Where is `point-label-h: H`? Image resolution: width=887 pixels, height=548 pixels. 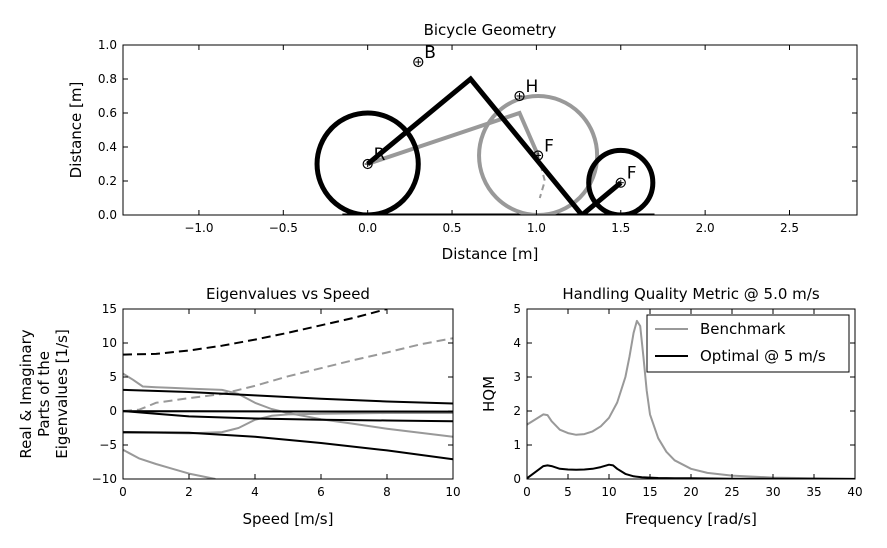 point-label-h: H is located at coordinates (532, 87).